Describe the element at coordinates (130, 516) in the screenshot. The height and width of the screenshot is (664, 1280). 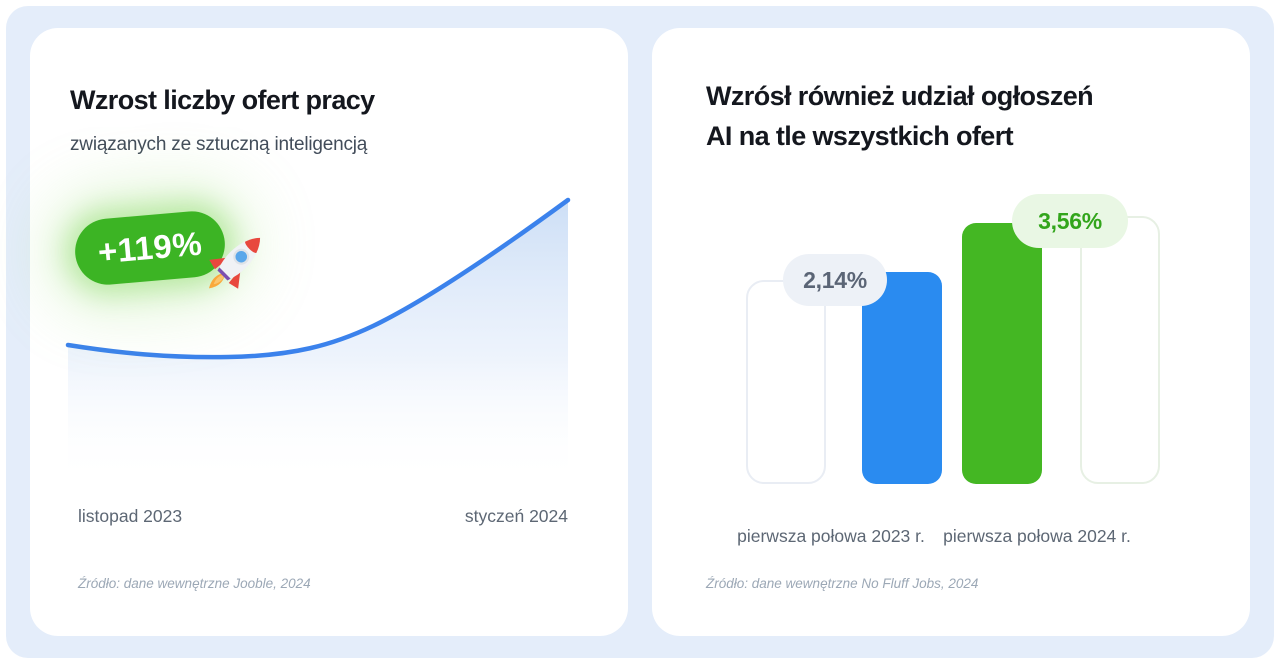
I see `x-tick-start: listopad 2023` at that location.